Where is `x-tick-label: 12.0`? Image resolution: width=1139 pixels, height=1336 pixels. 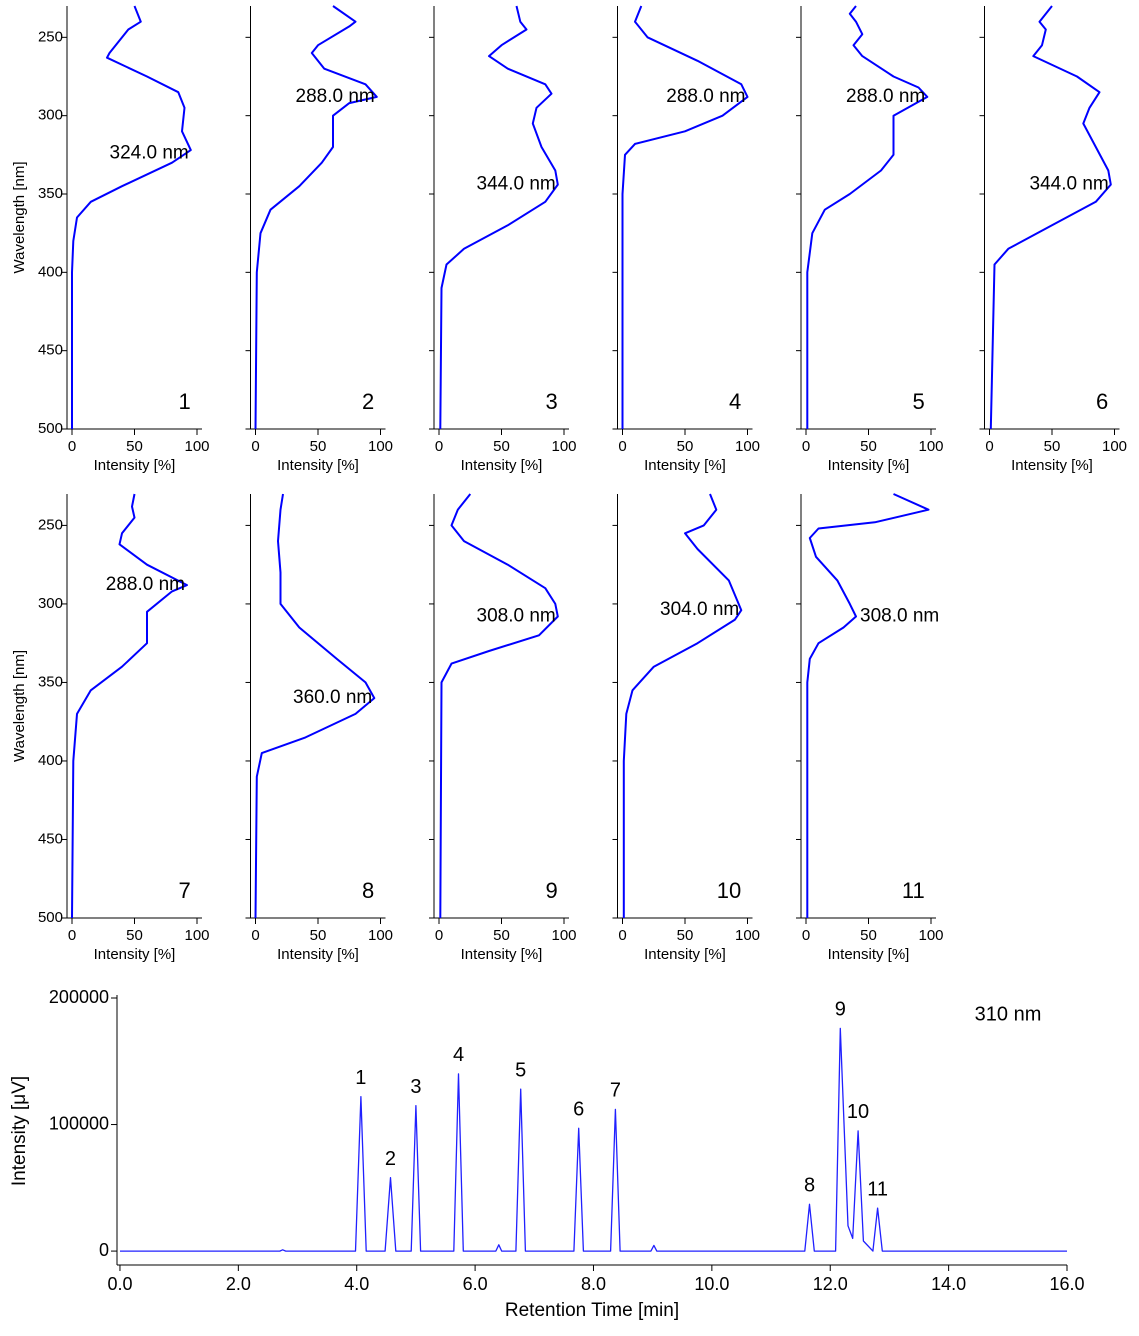 x-tick-label: 12.0 is located at coordinates (830, 1284).